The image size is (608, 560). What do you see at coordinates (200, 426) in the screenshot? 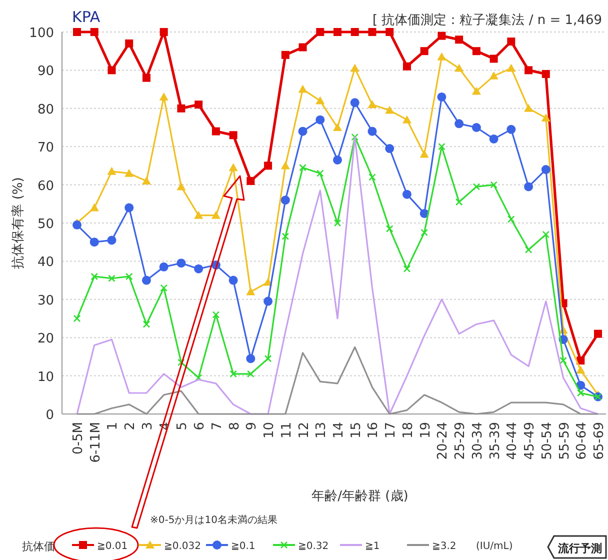
I see `x-tick-label: 6` at bounding box center [200, 426].